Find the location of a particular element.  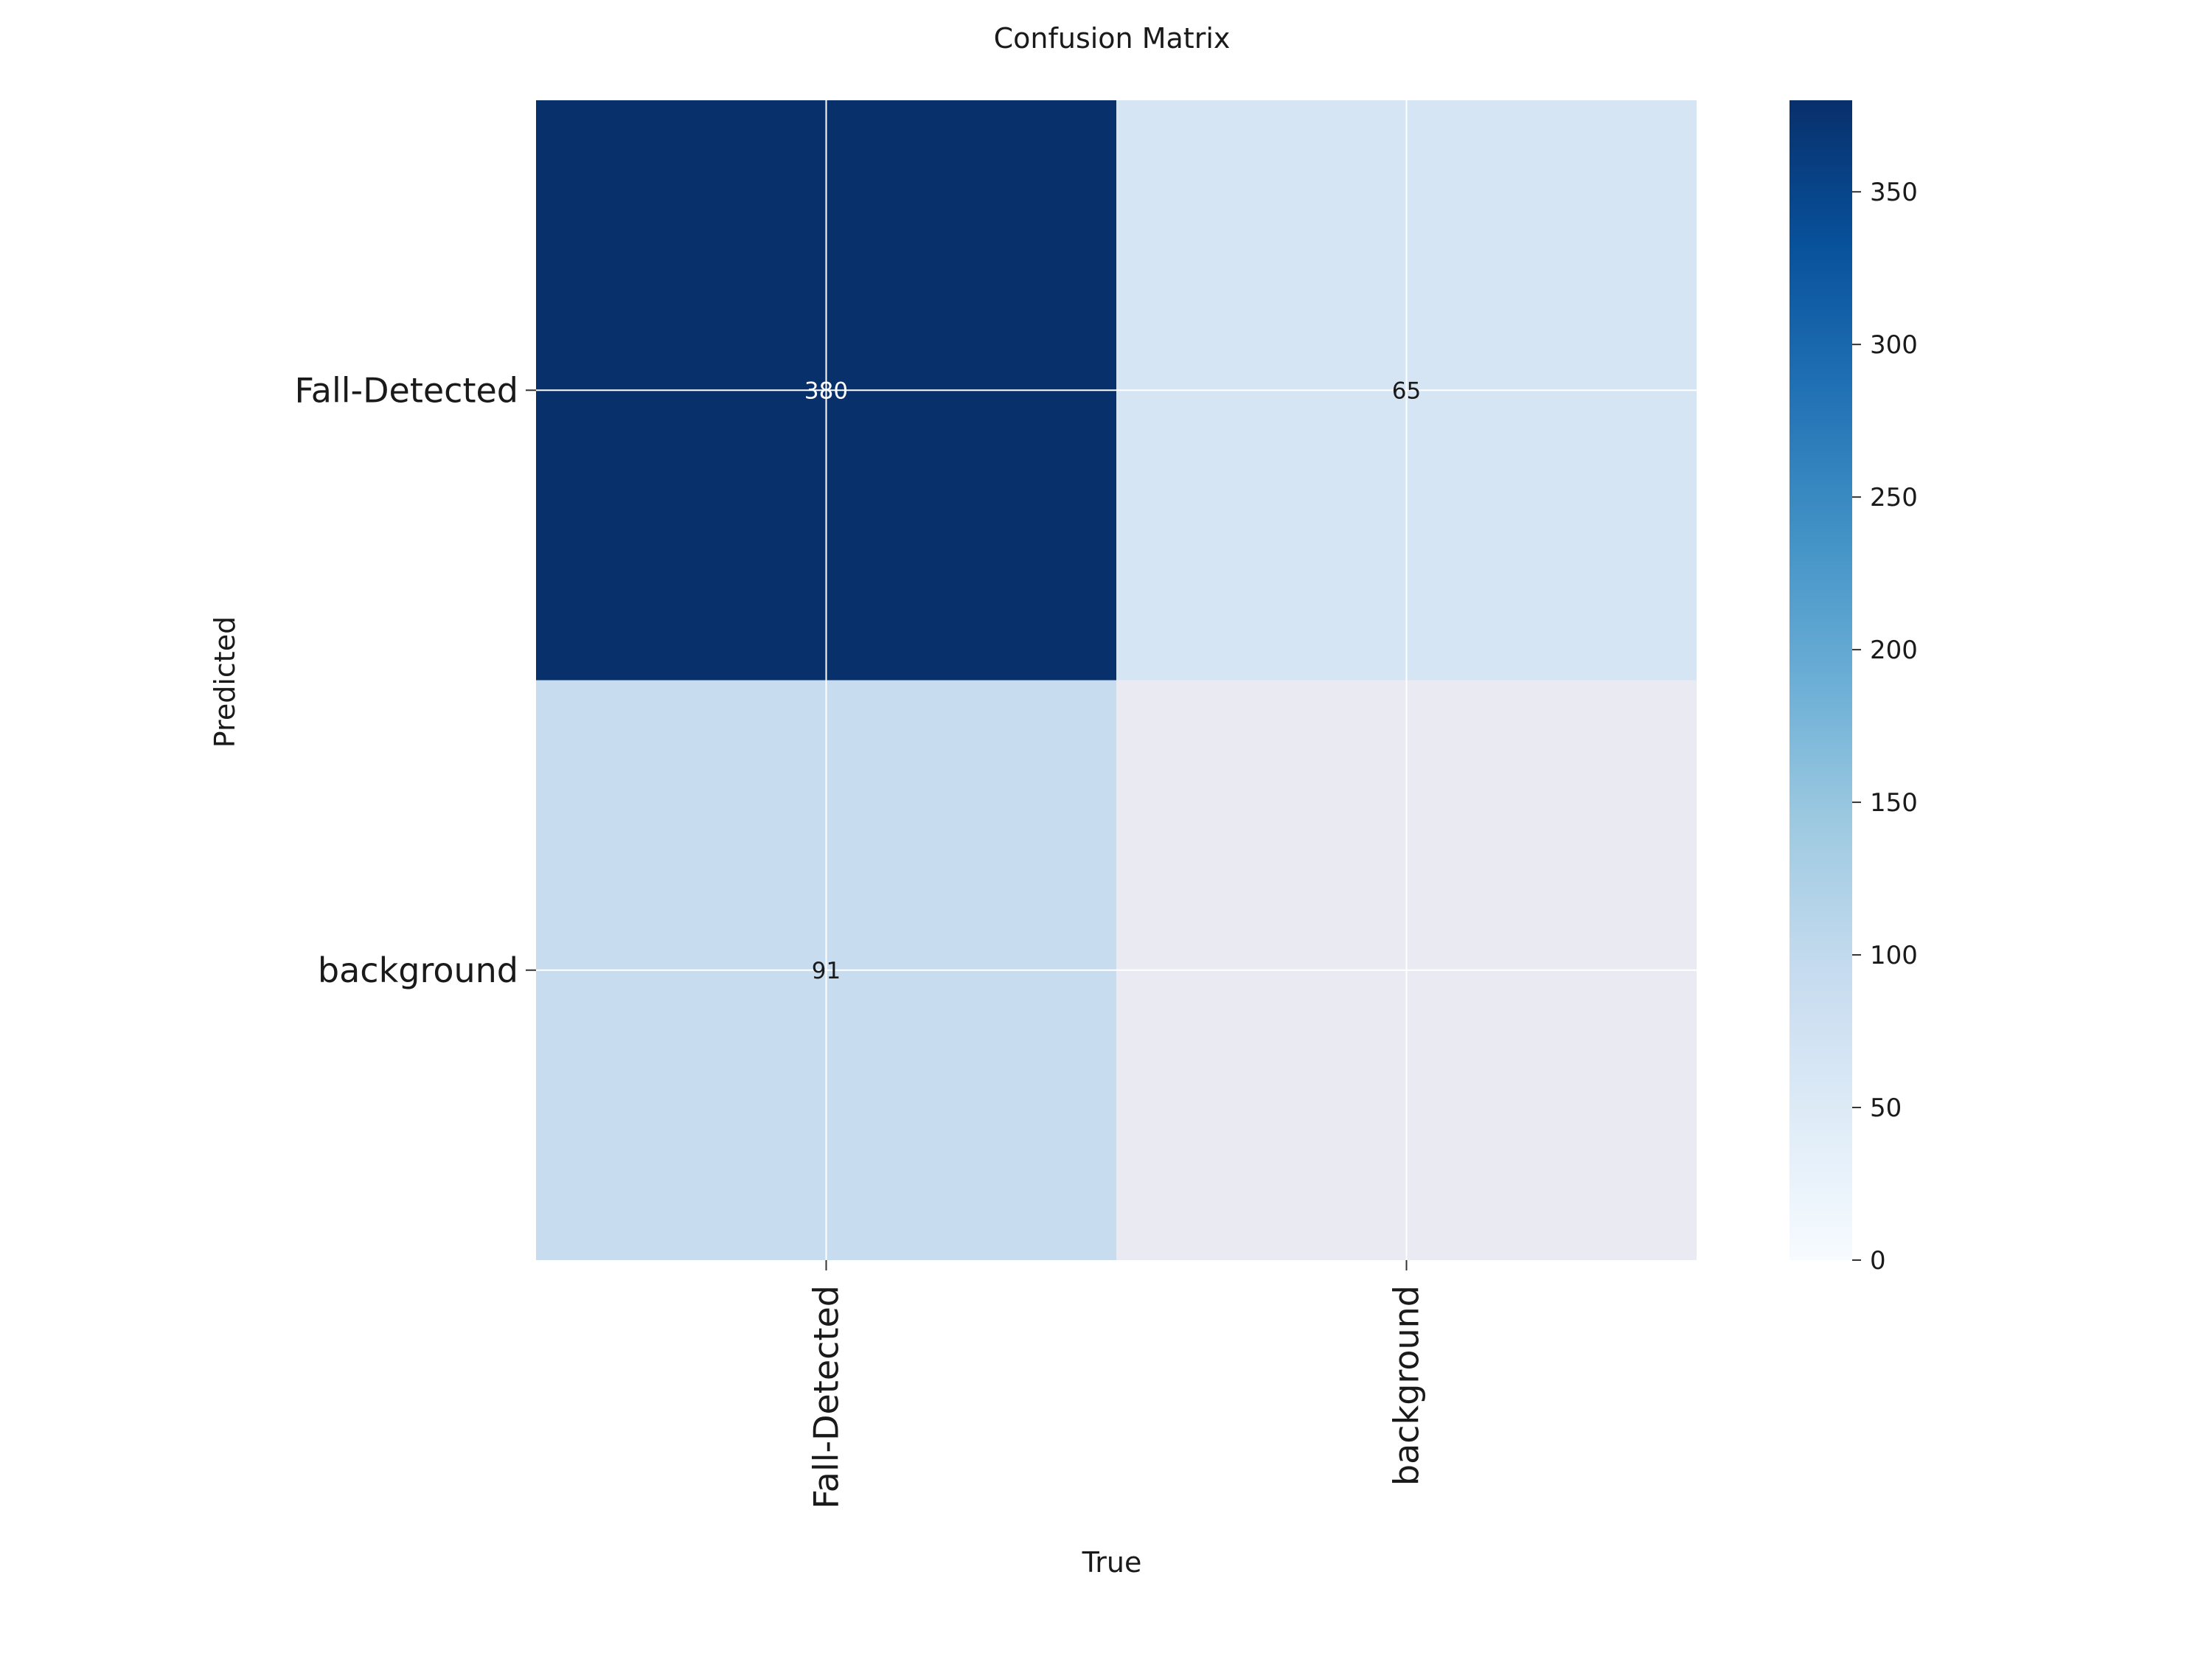

colorbar-tick-label: 200 is located at coordinates (1894, 650).